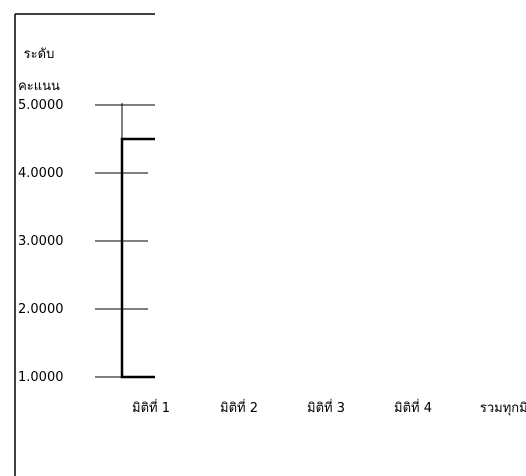 This screenshot has width=526, height=476. Describe the element at coordinates (39, 54) in the screenshot. I see `y-axis-title-line-1: ระดับ` at that location.